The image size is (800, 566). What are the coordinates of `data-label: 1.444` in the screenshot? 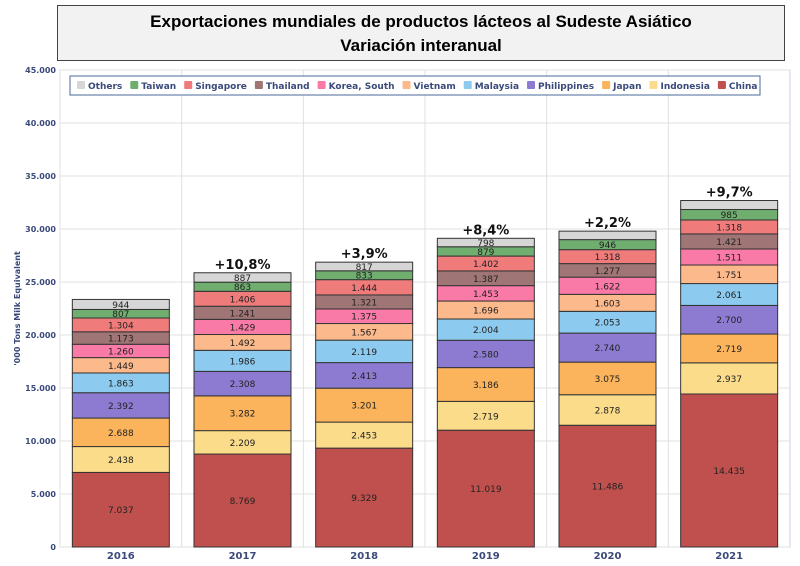 It's located at (364, 289).